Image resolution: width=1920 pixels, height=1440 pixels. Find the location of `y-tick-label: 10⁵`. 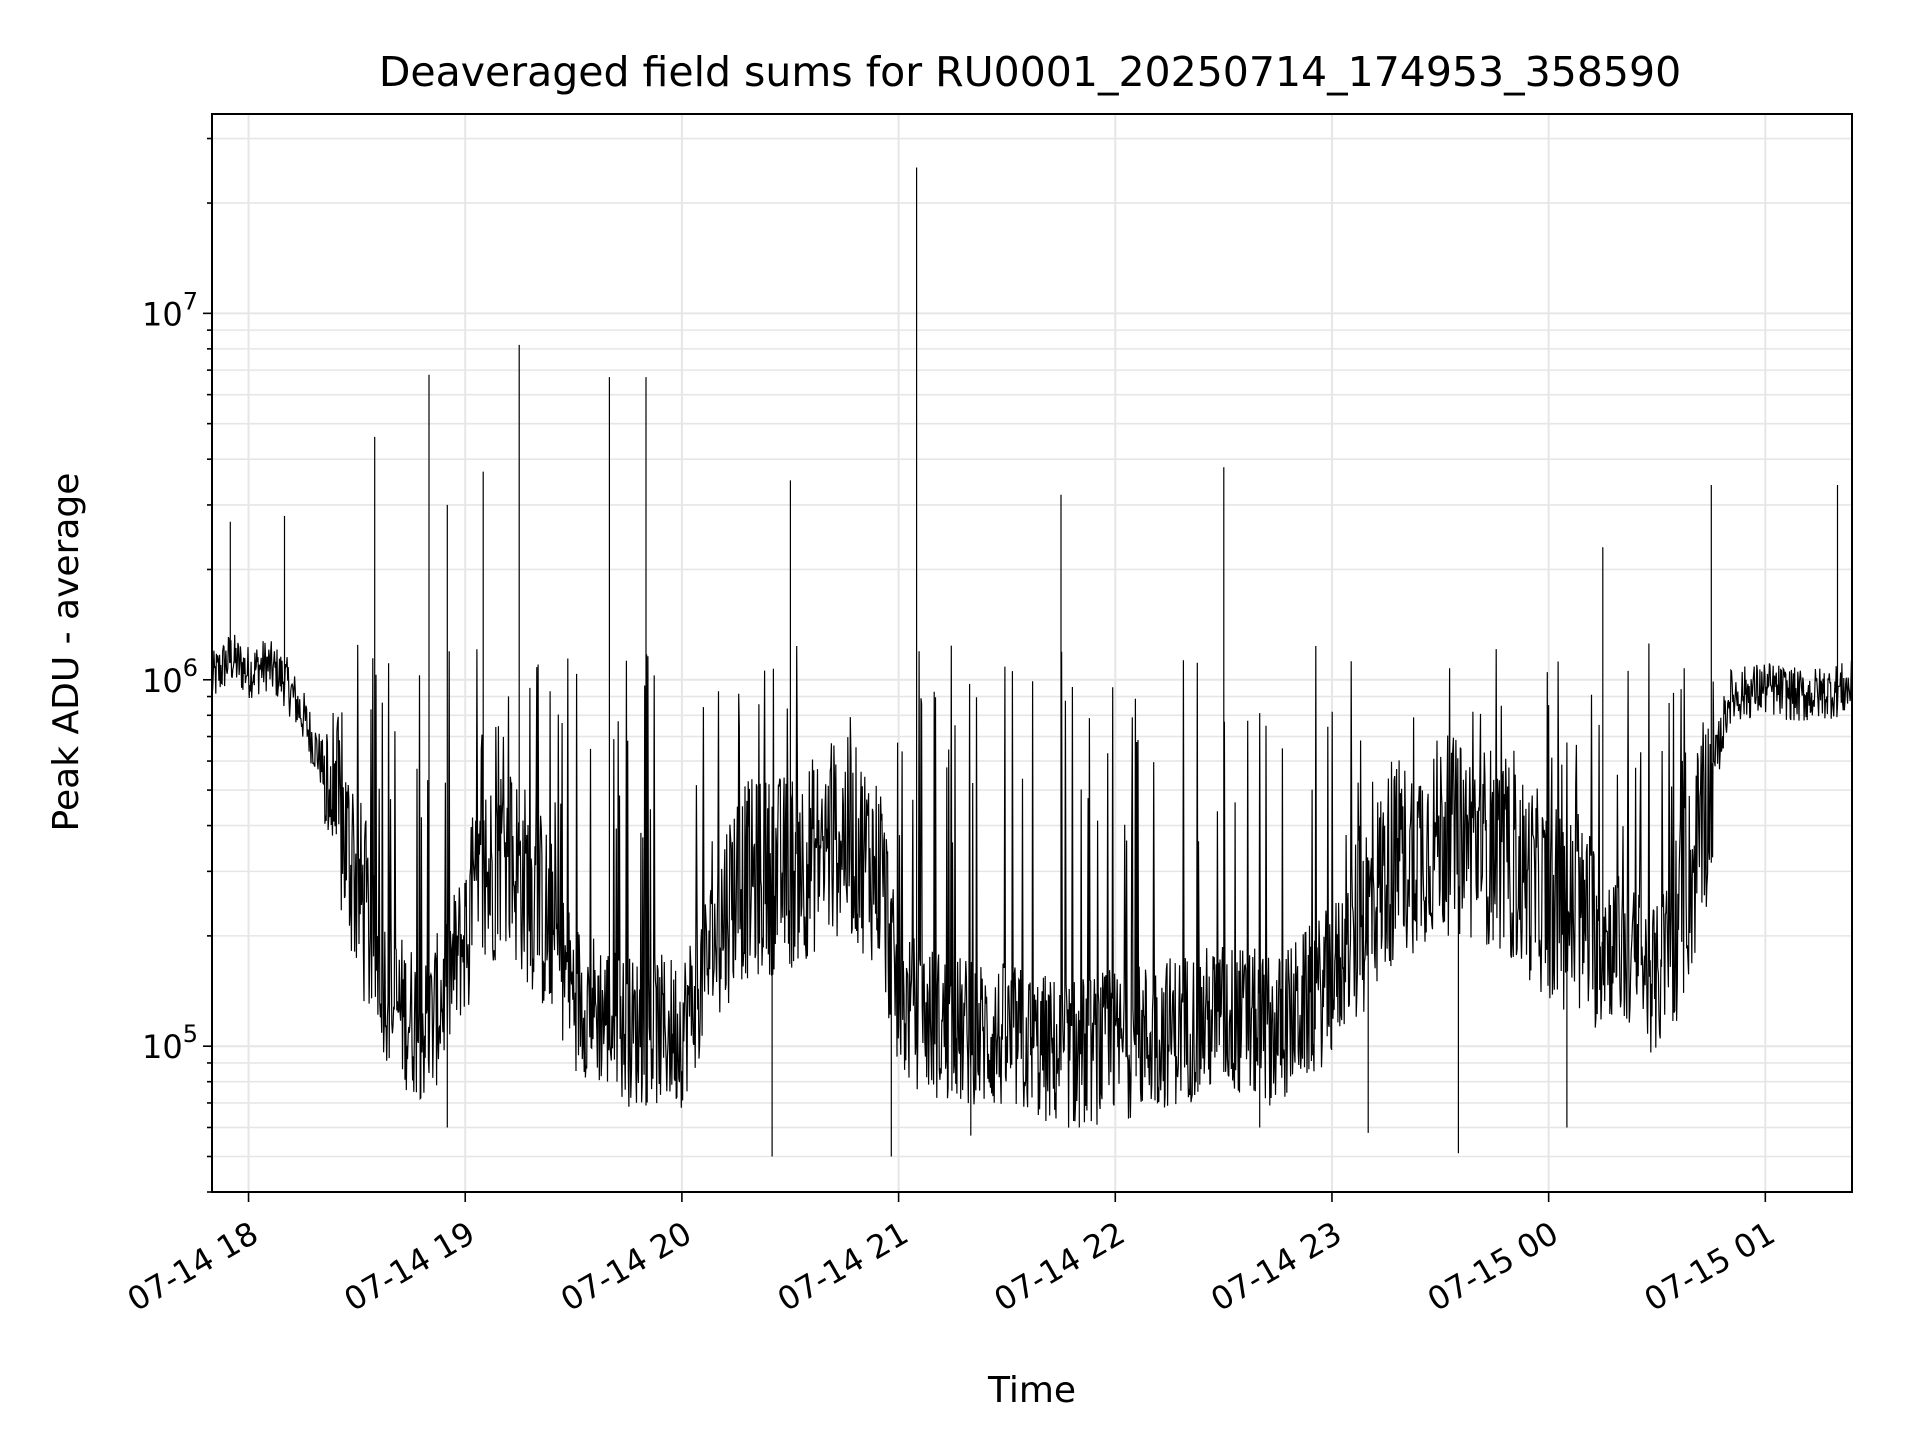

y-tick-label: 10⁵ is located at coordinates (170, 1043).